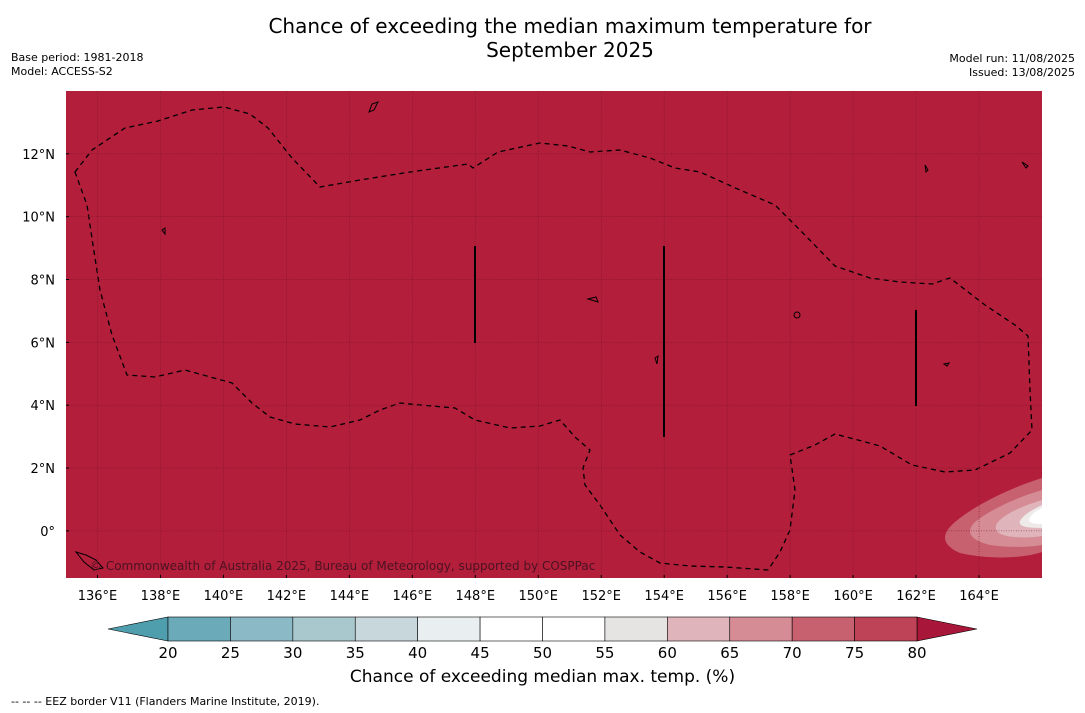  I want to click on lat-tick-label: 8°N, so click(43, 281).